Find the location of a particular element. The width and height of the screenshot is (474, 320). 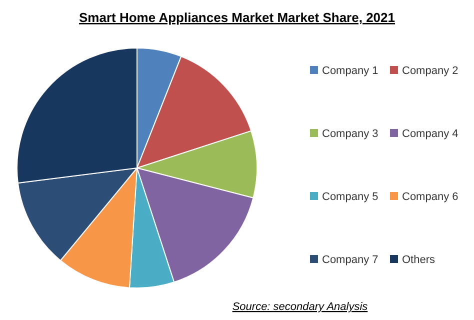

legend-label: Company 2 is located at coordinates (430, 71).